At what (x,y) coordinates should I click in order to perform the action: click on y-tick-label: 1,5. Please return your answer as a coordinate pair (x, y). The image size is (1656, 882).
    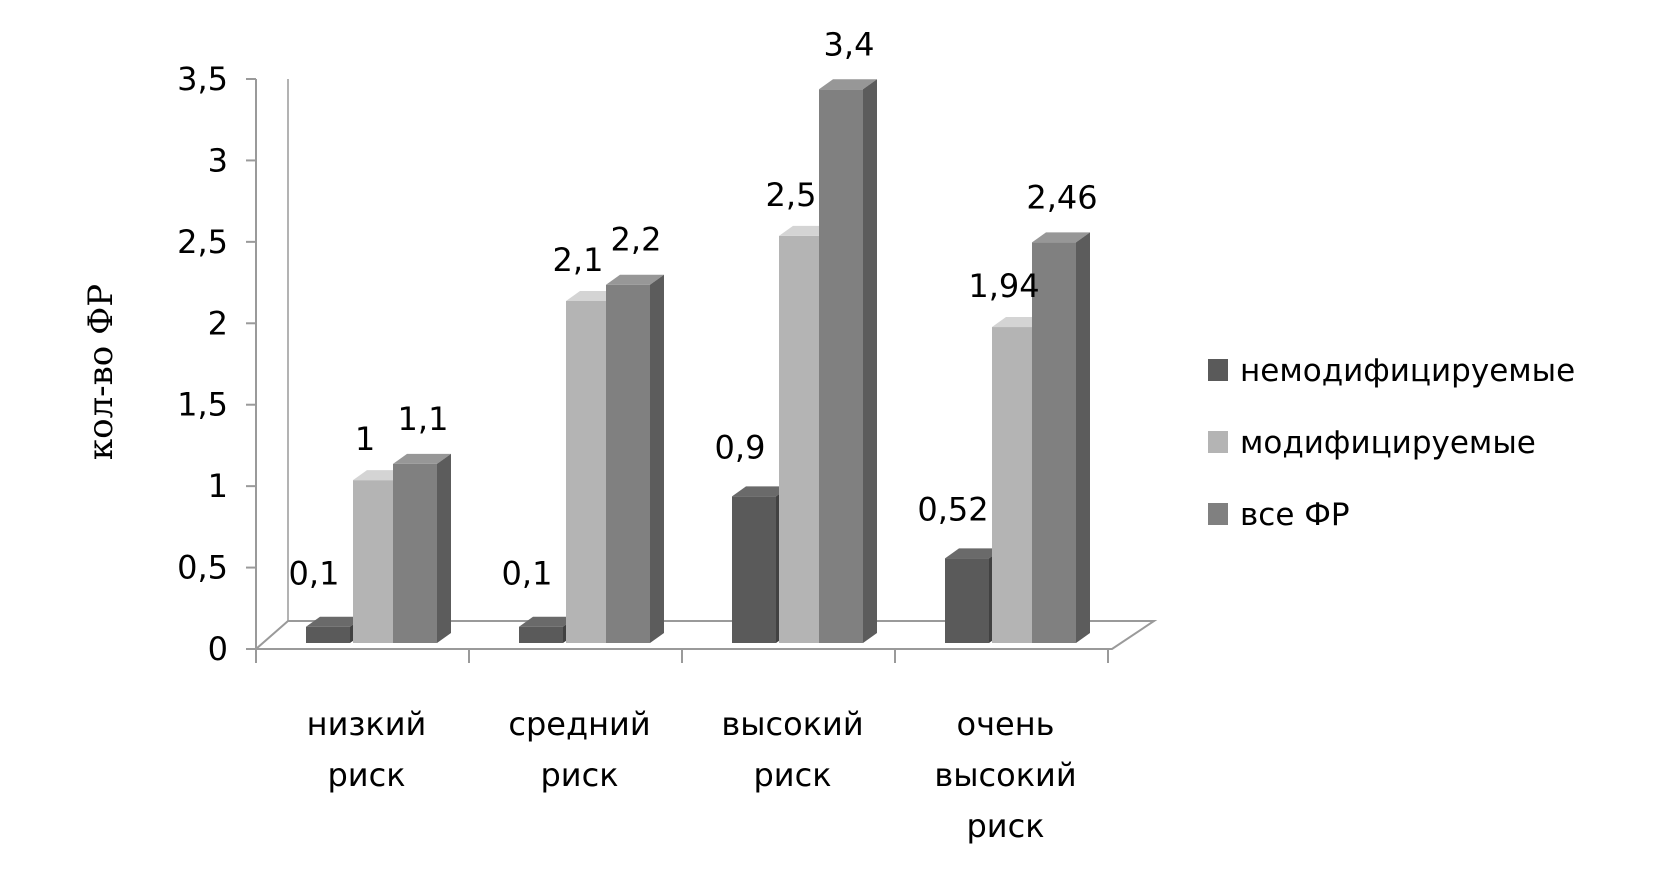
    Looking at the image, I should click on (202, 405).